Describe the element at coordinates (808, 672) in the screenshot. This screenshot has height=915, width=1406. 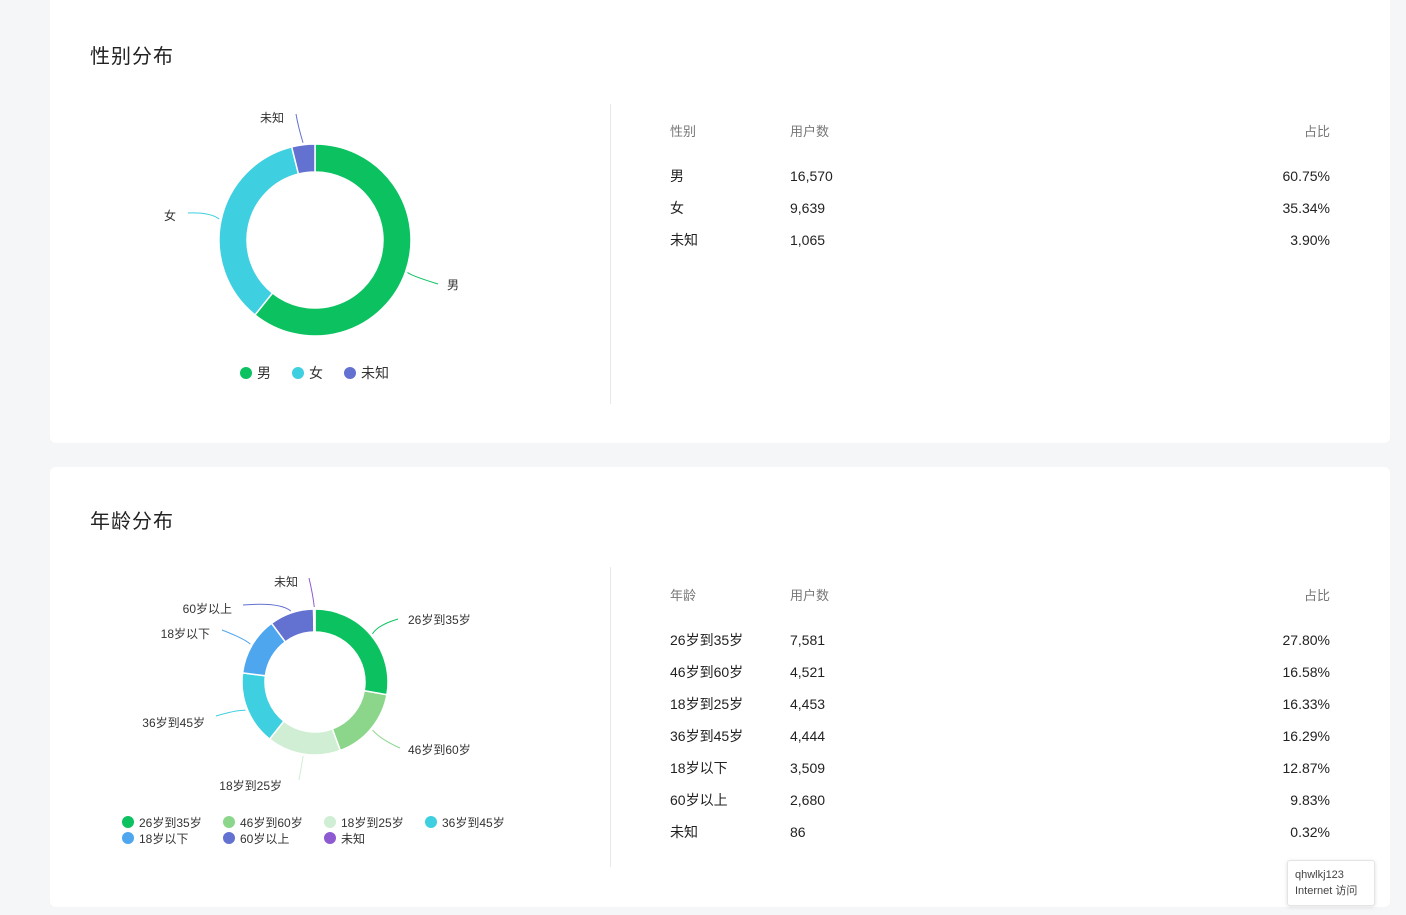
I see `row-count: 4,521` at that location.